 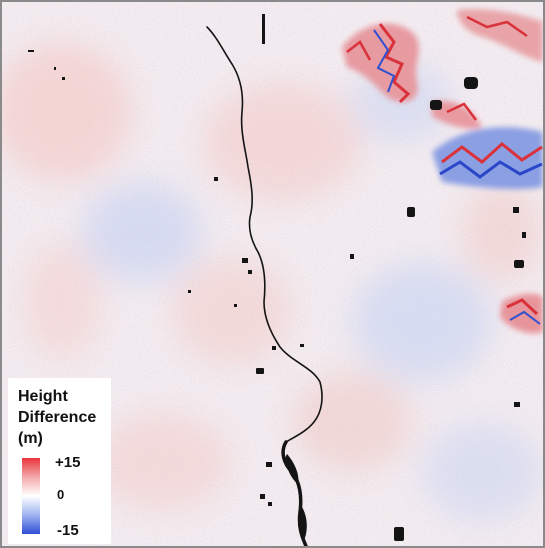 I want to click on legend-title: Height Difference (m), so click(x=57, y=417).